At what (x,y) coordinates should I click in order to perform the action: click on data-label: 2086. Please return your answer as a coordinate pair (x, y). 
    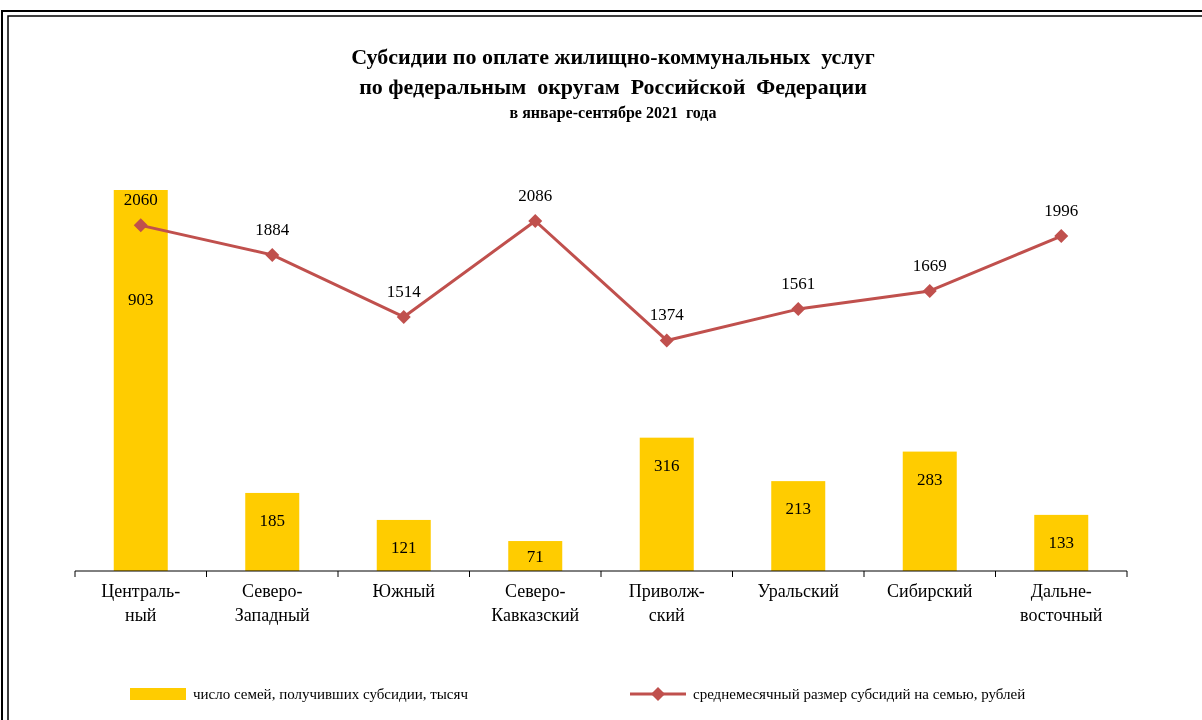
    Looking at the image, I should click on (535, 195).